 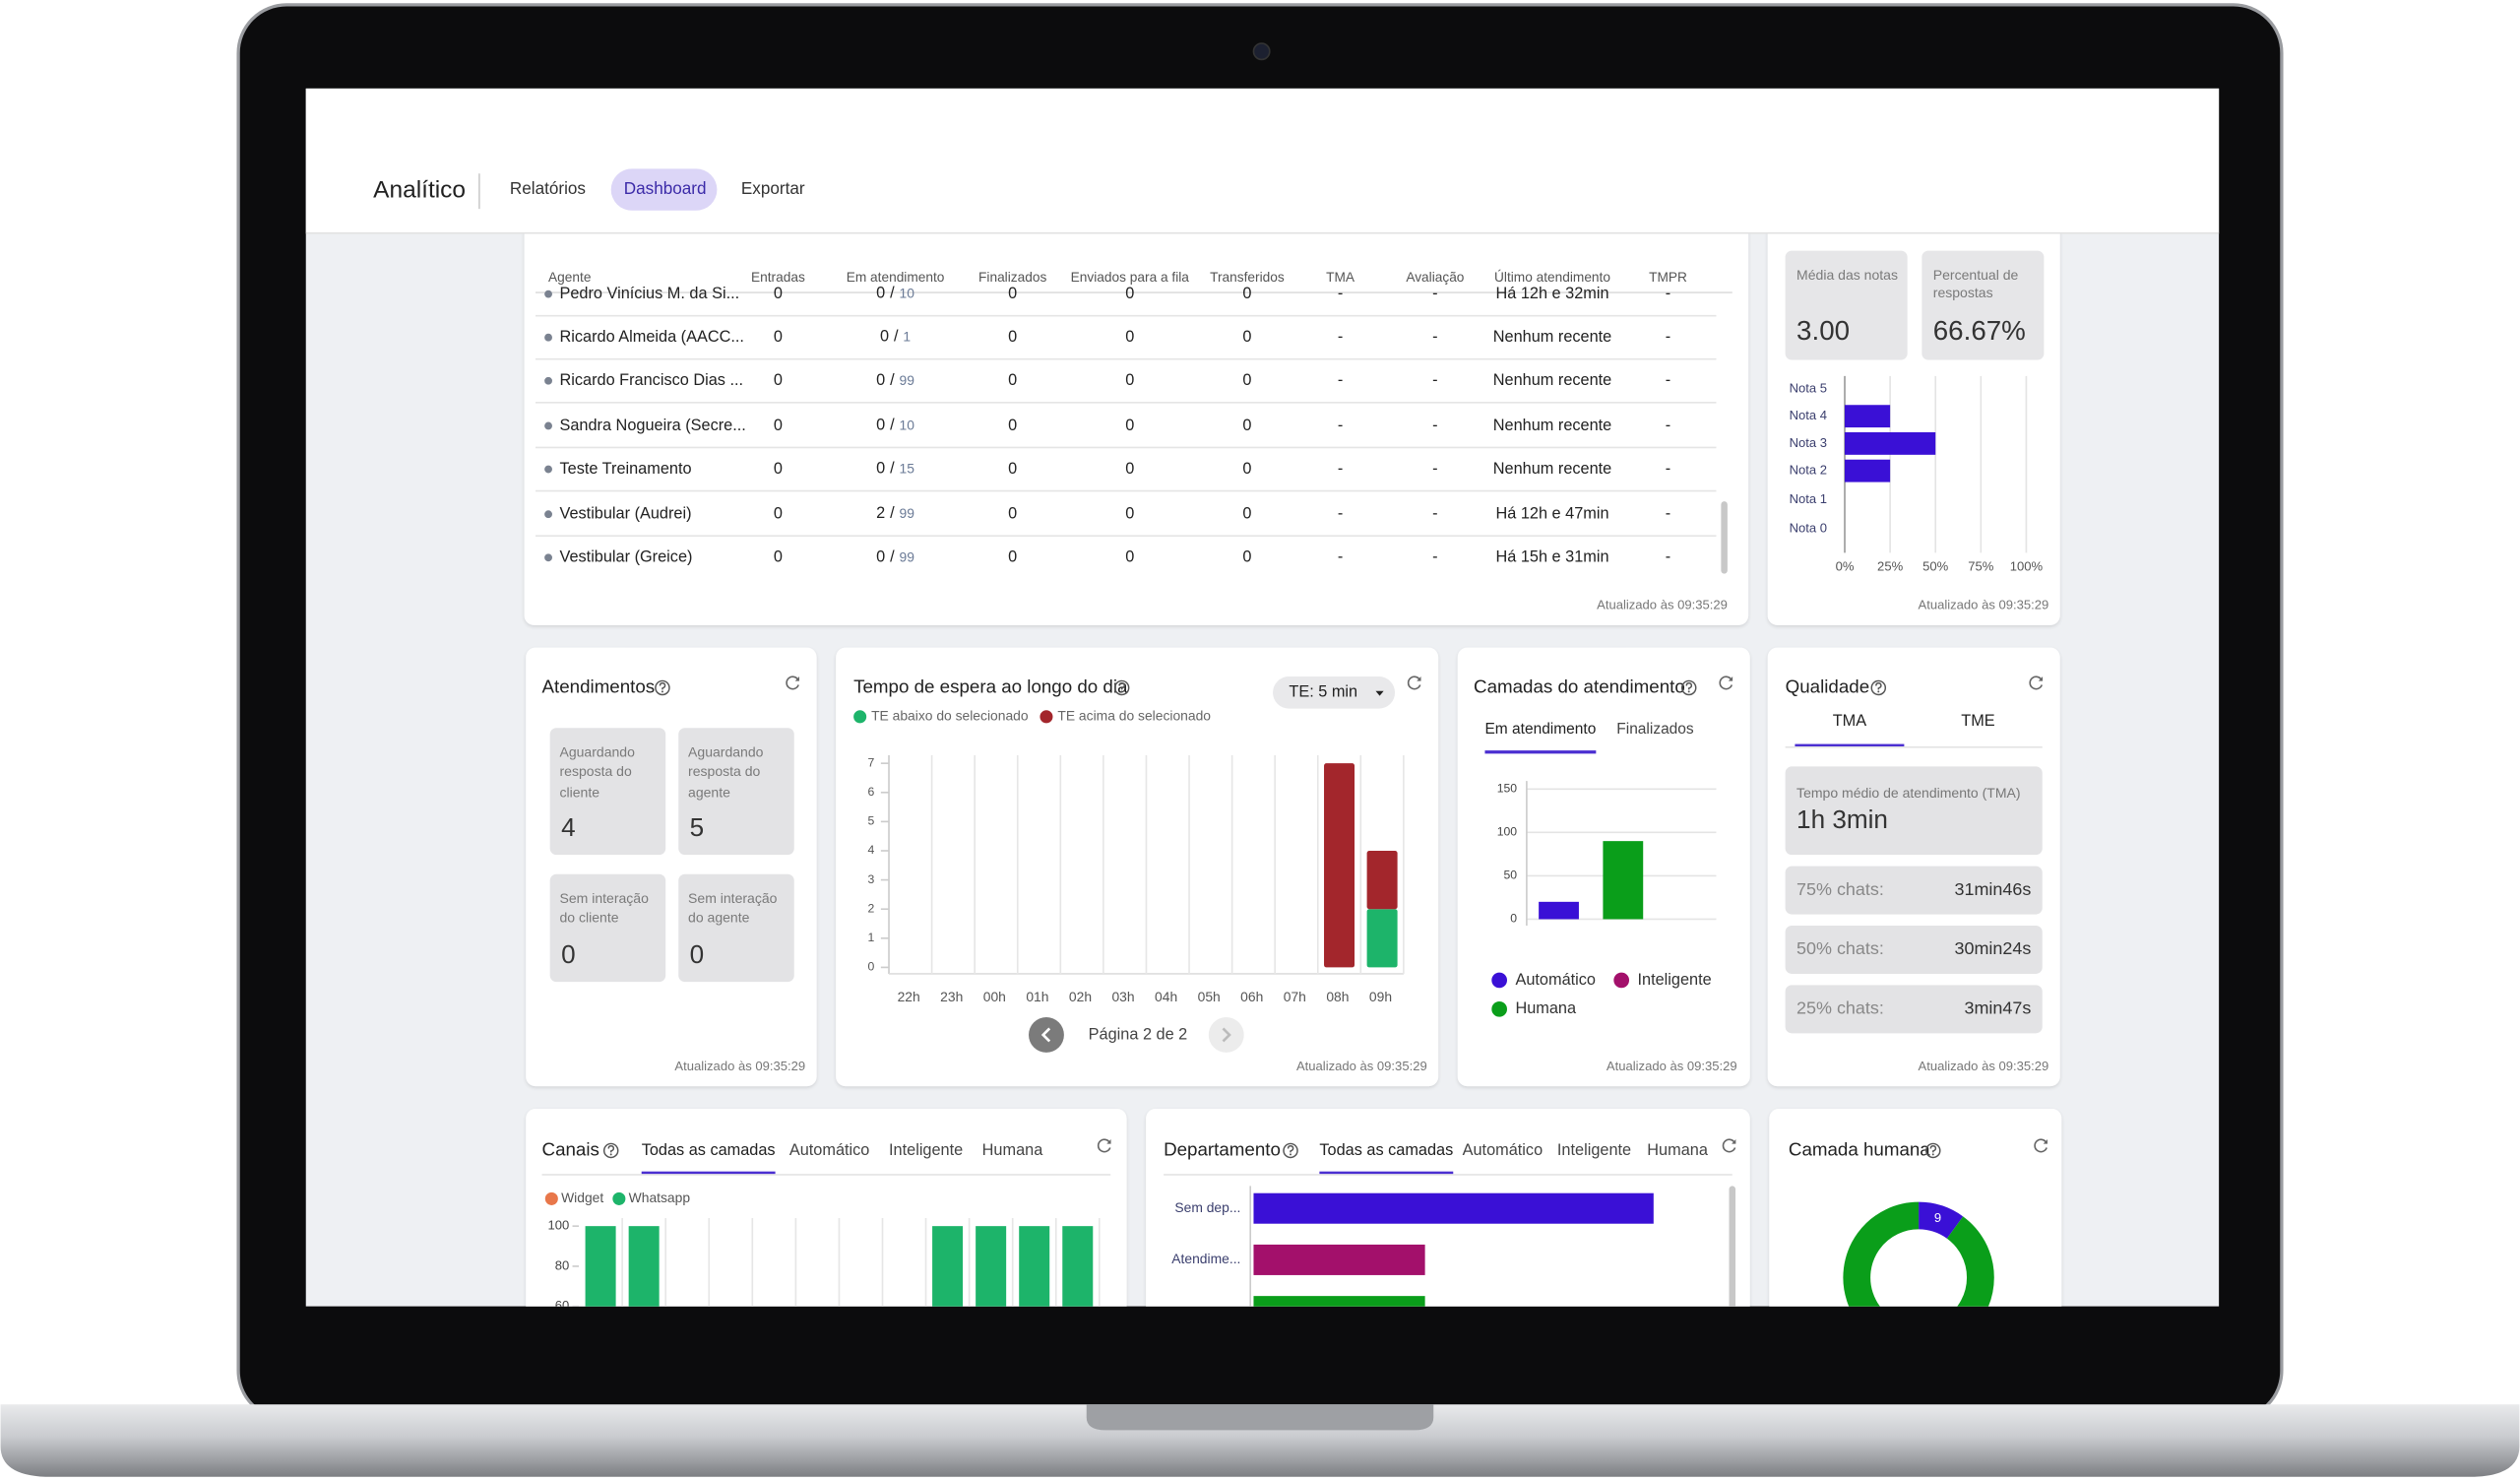 What do you see at coordinates (880, 514) in the screenshot?
I see `em-atual: 2` at bounding box center [880, 514].